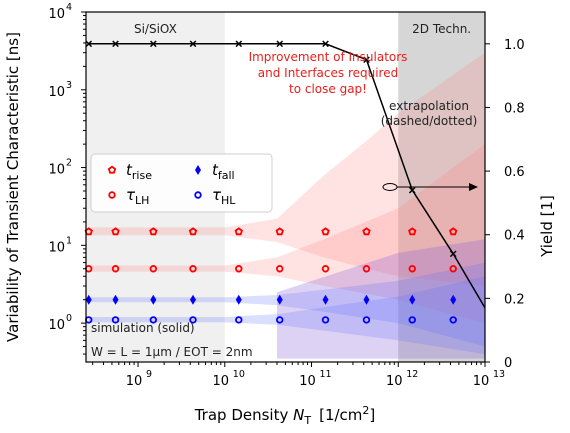  What do you see at coordinates (69, 163) in the screenshot?
I see `y-left-tick-exponent-2: 2` at bounding box center [69, 163].